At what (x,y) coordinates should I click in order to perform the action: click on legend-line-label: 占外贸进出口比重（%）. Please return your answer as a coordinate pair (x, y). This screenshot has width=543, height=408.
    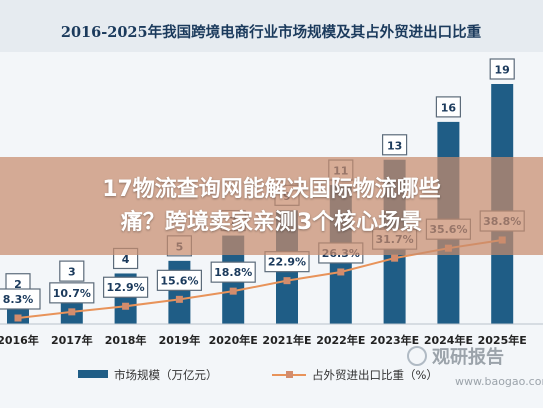
    Looking at the image, I should click on (375, 375).